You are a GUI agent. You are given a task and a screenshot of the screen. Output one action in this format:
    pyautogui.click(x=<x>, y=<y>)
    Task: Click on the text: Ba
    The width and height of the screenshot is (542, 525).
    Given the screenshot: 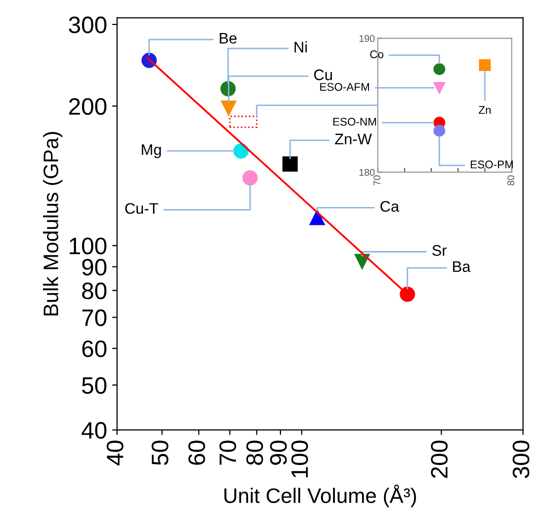 What is the action you would take?
    pyautogui.click(x=462, y=266)
    